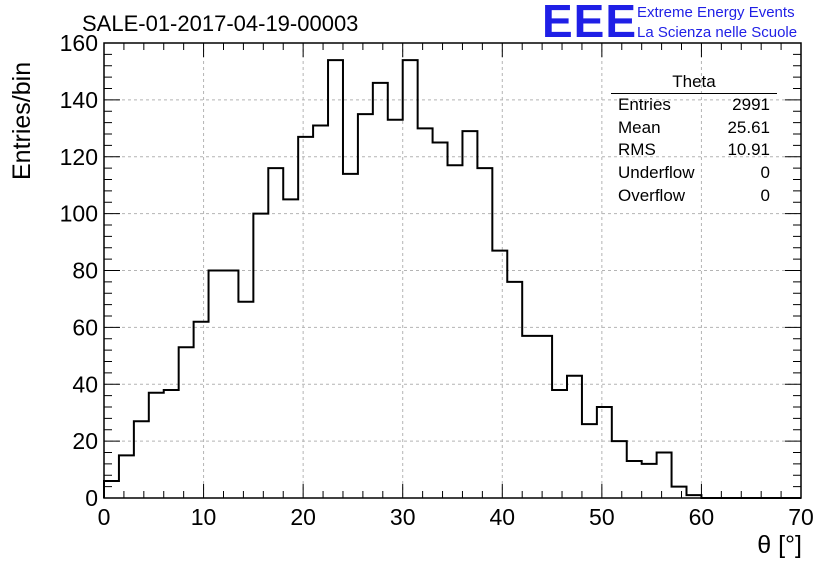 The image size is (836, 577). I want to click on stats-row-overflow: Overflow 0, so click(694, 196).